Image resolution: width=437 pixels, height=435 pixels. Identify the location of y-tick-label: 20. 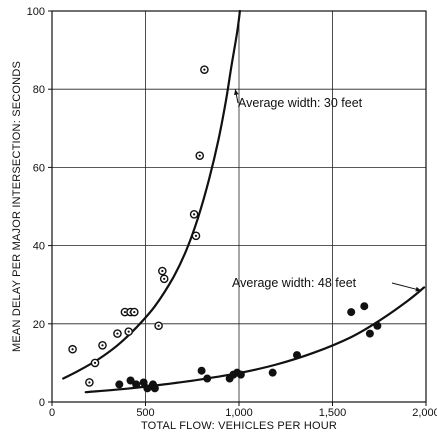
(39, 325).